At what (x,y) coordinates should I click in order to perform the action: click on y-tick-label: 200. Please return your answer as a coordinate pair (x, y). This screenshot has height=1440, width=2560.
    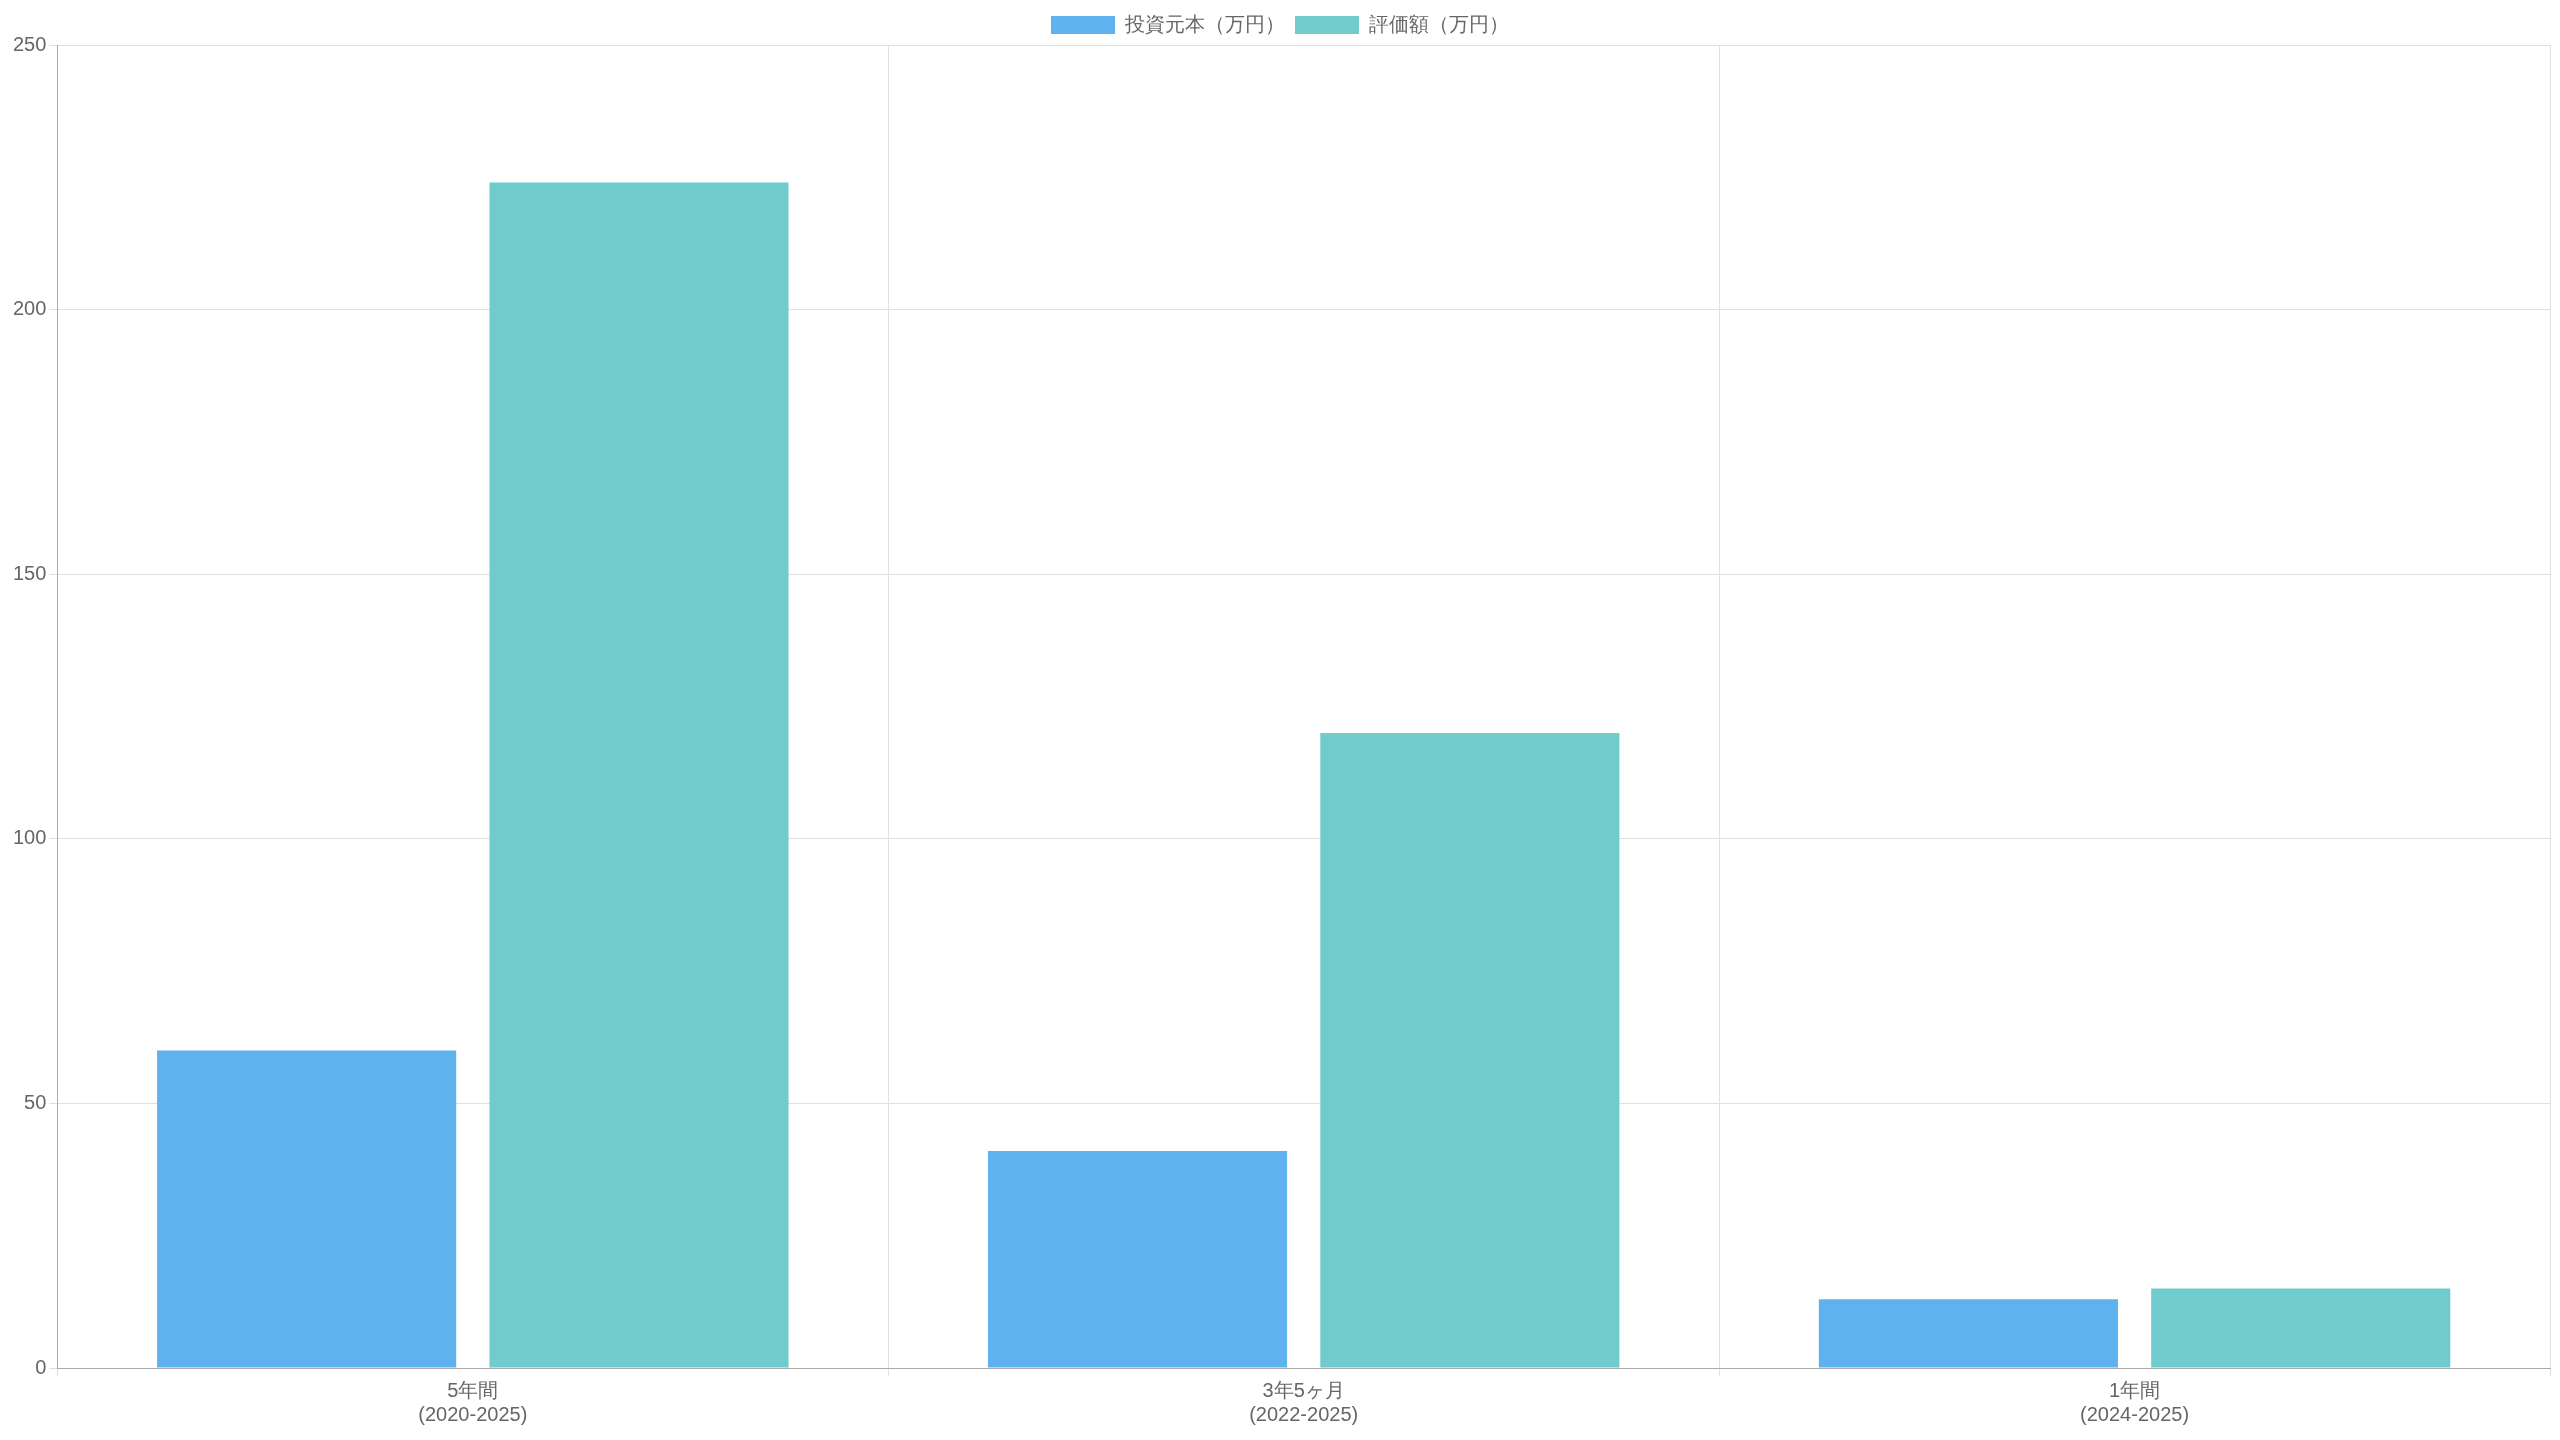
    Looking at the image, I should click on (29, 308).